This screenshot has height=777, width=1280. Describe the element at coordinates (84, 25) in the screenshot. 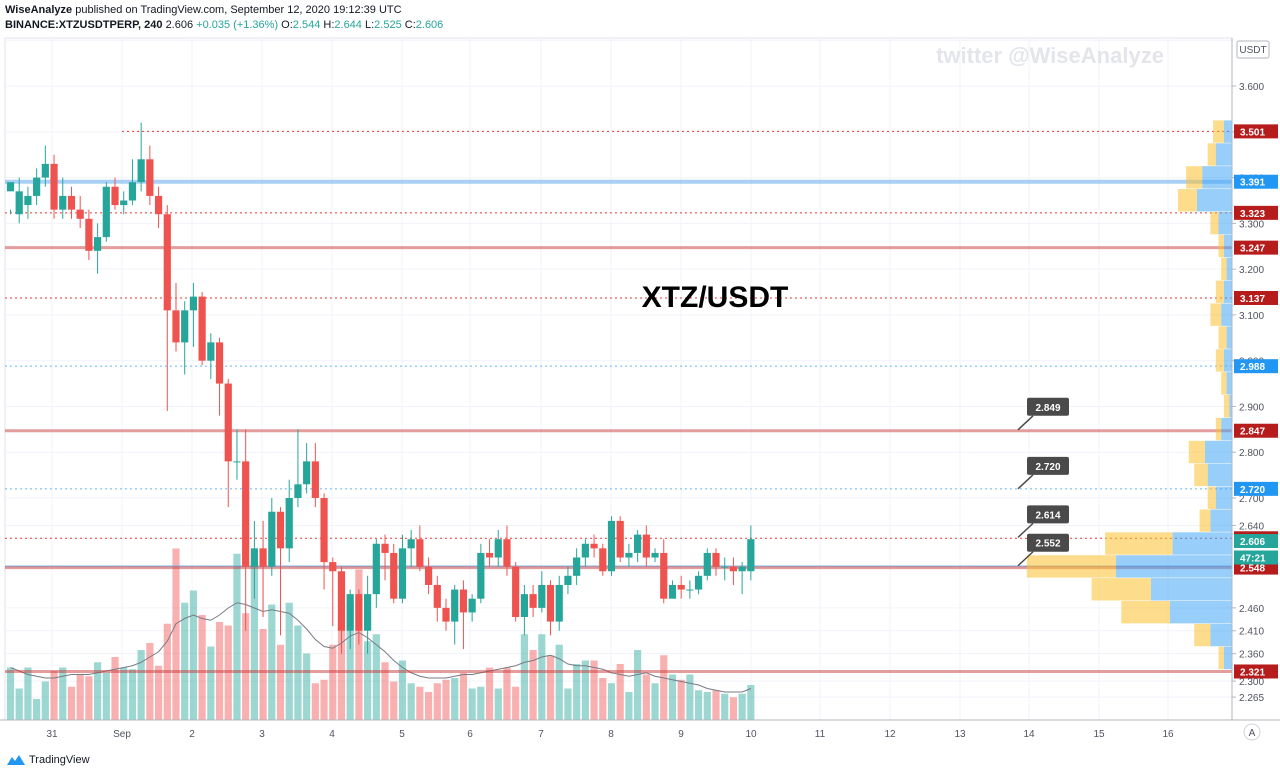

I see `symbol-name: BINANCE:XTZUSDTPERP, 240` at that location.